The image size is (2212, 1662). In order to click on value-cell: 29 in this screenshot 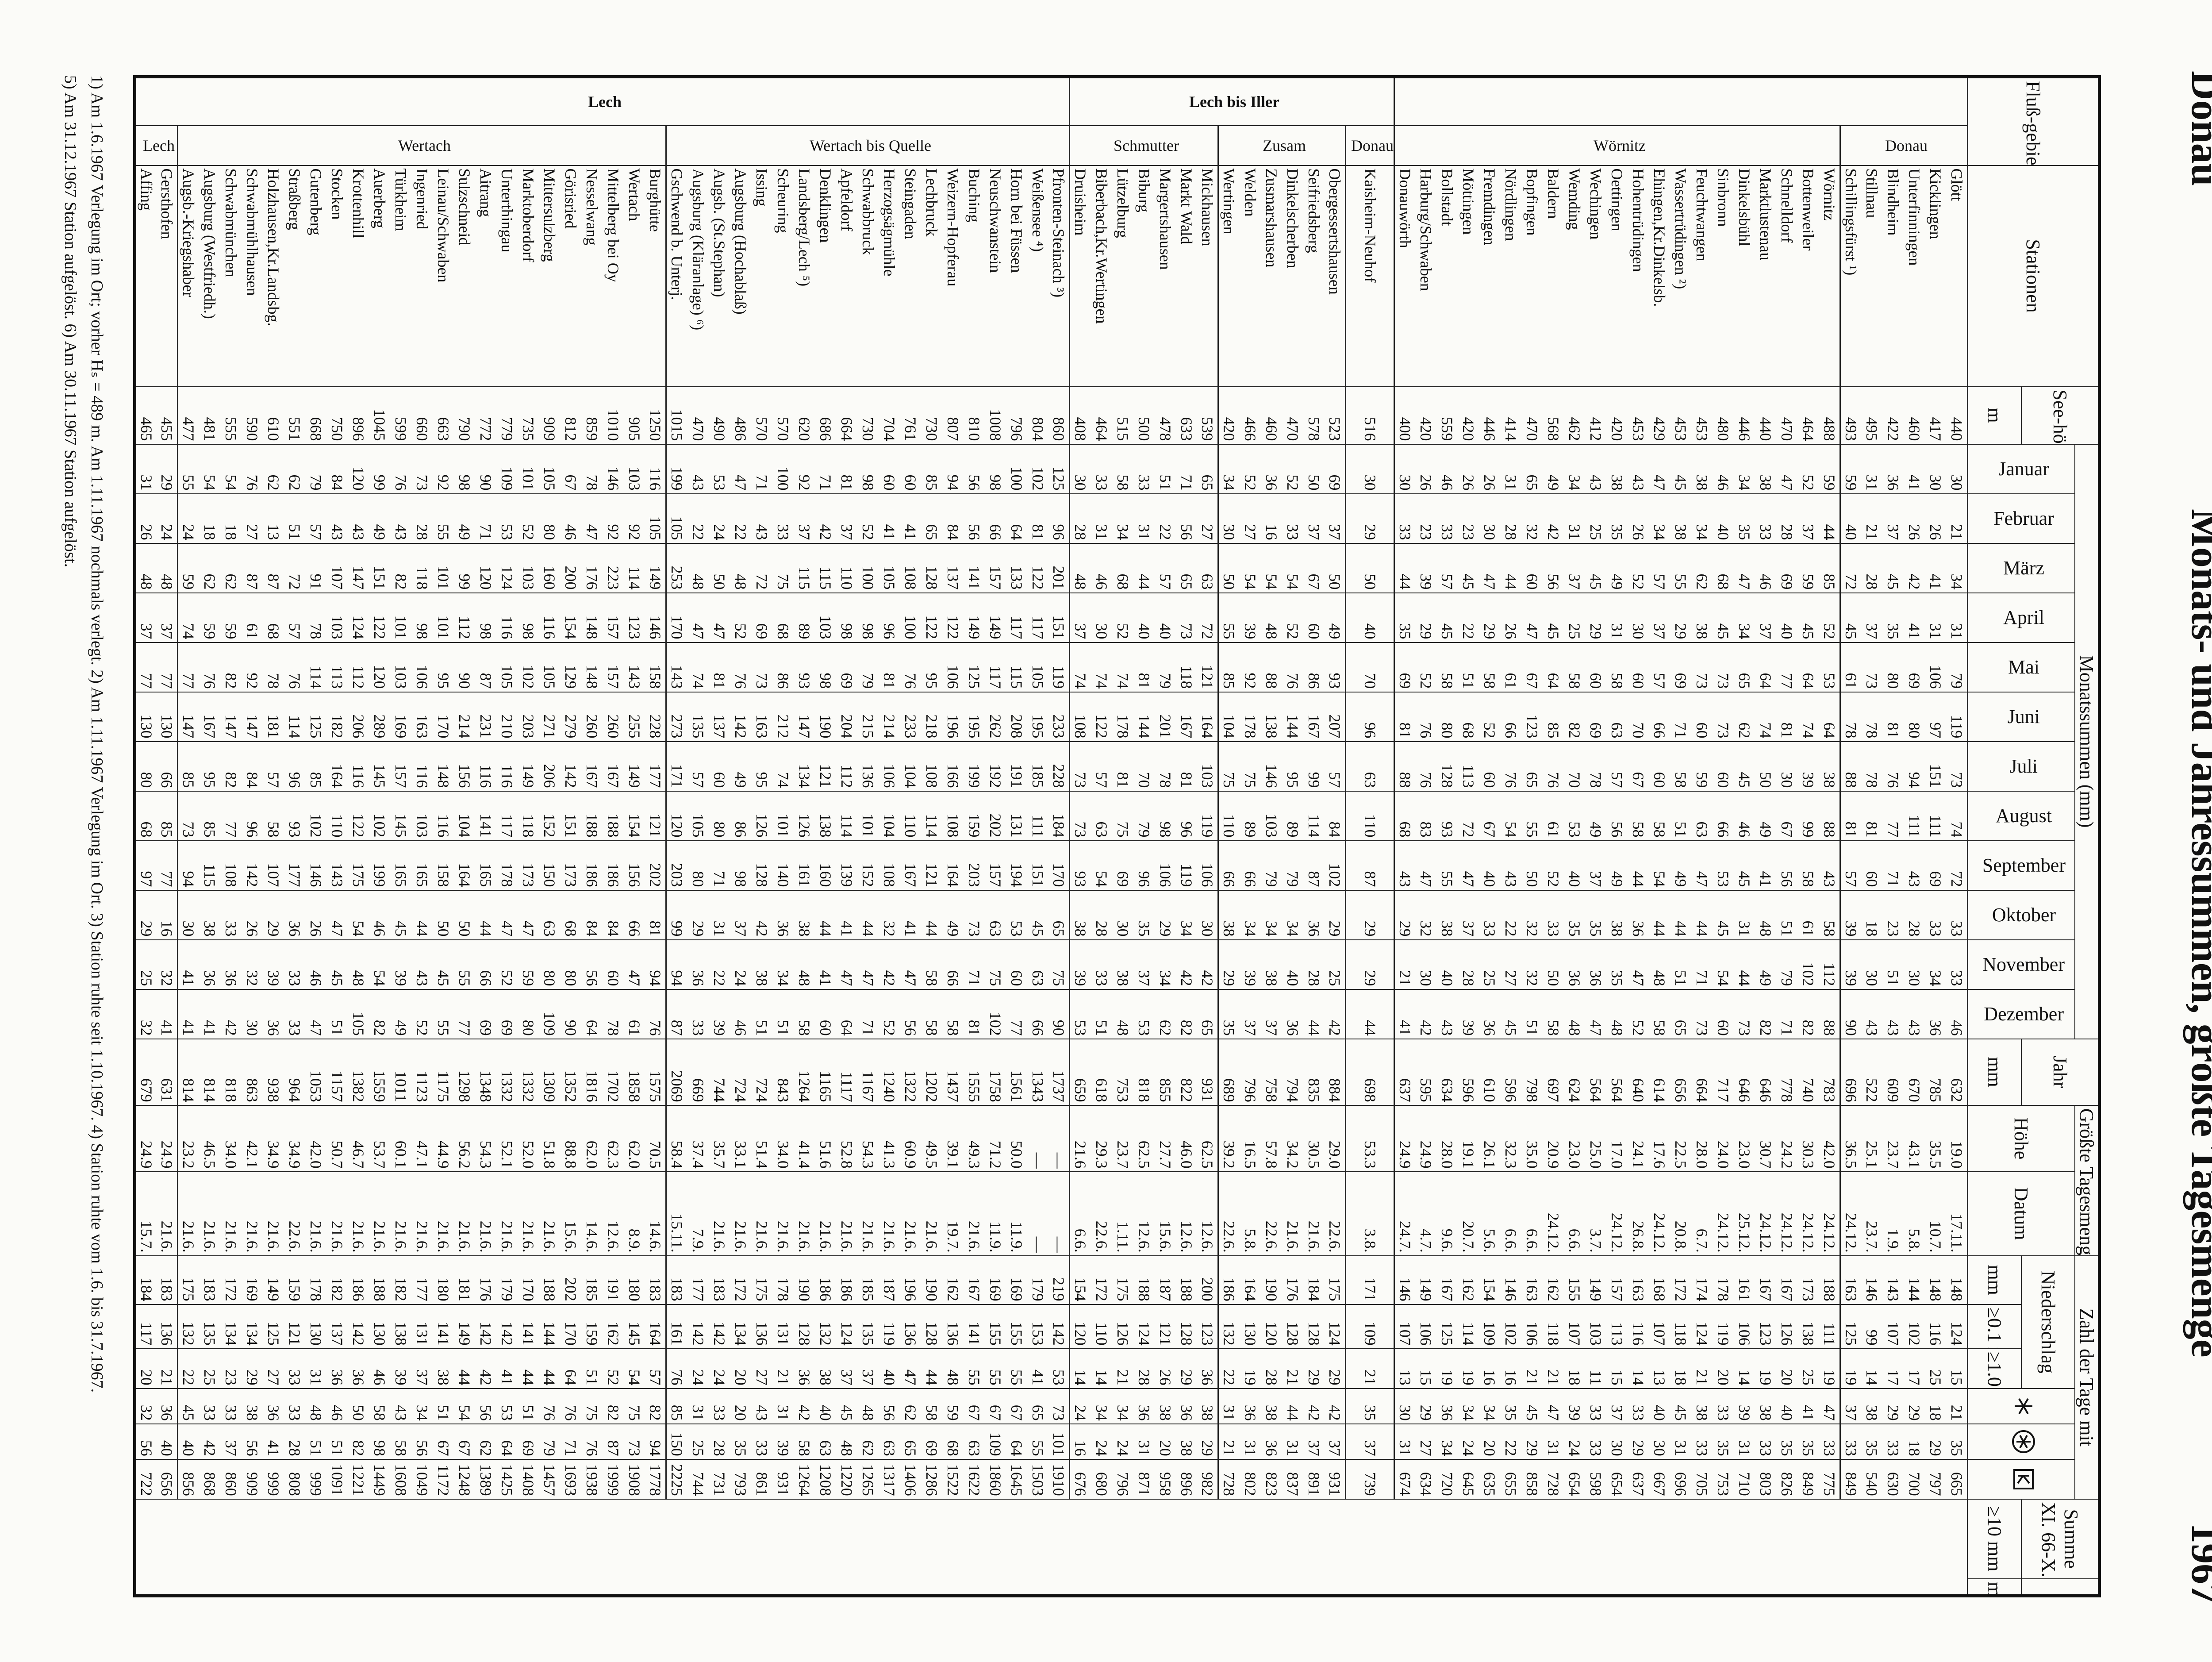, I will do `click(1490, 617)`.